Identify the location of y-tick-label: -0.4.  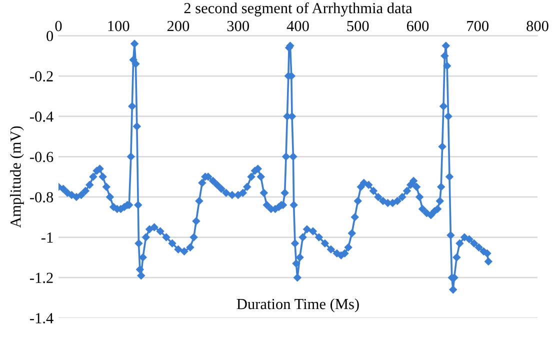
(42, 116).